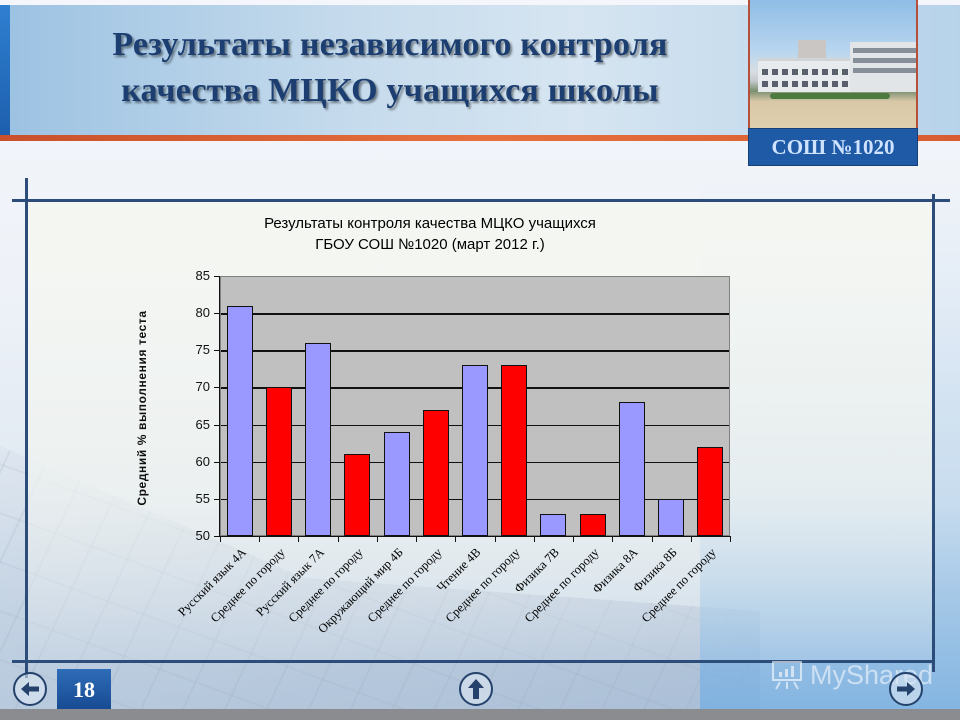 This screenshot has width=960, height=720. Describe the element at coordinates (480, 138) in the screenshot. I see `header-accent-stripe` at that location.